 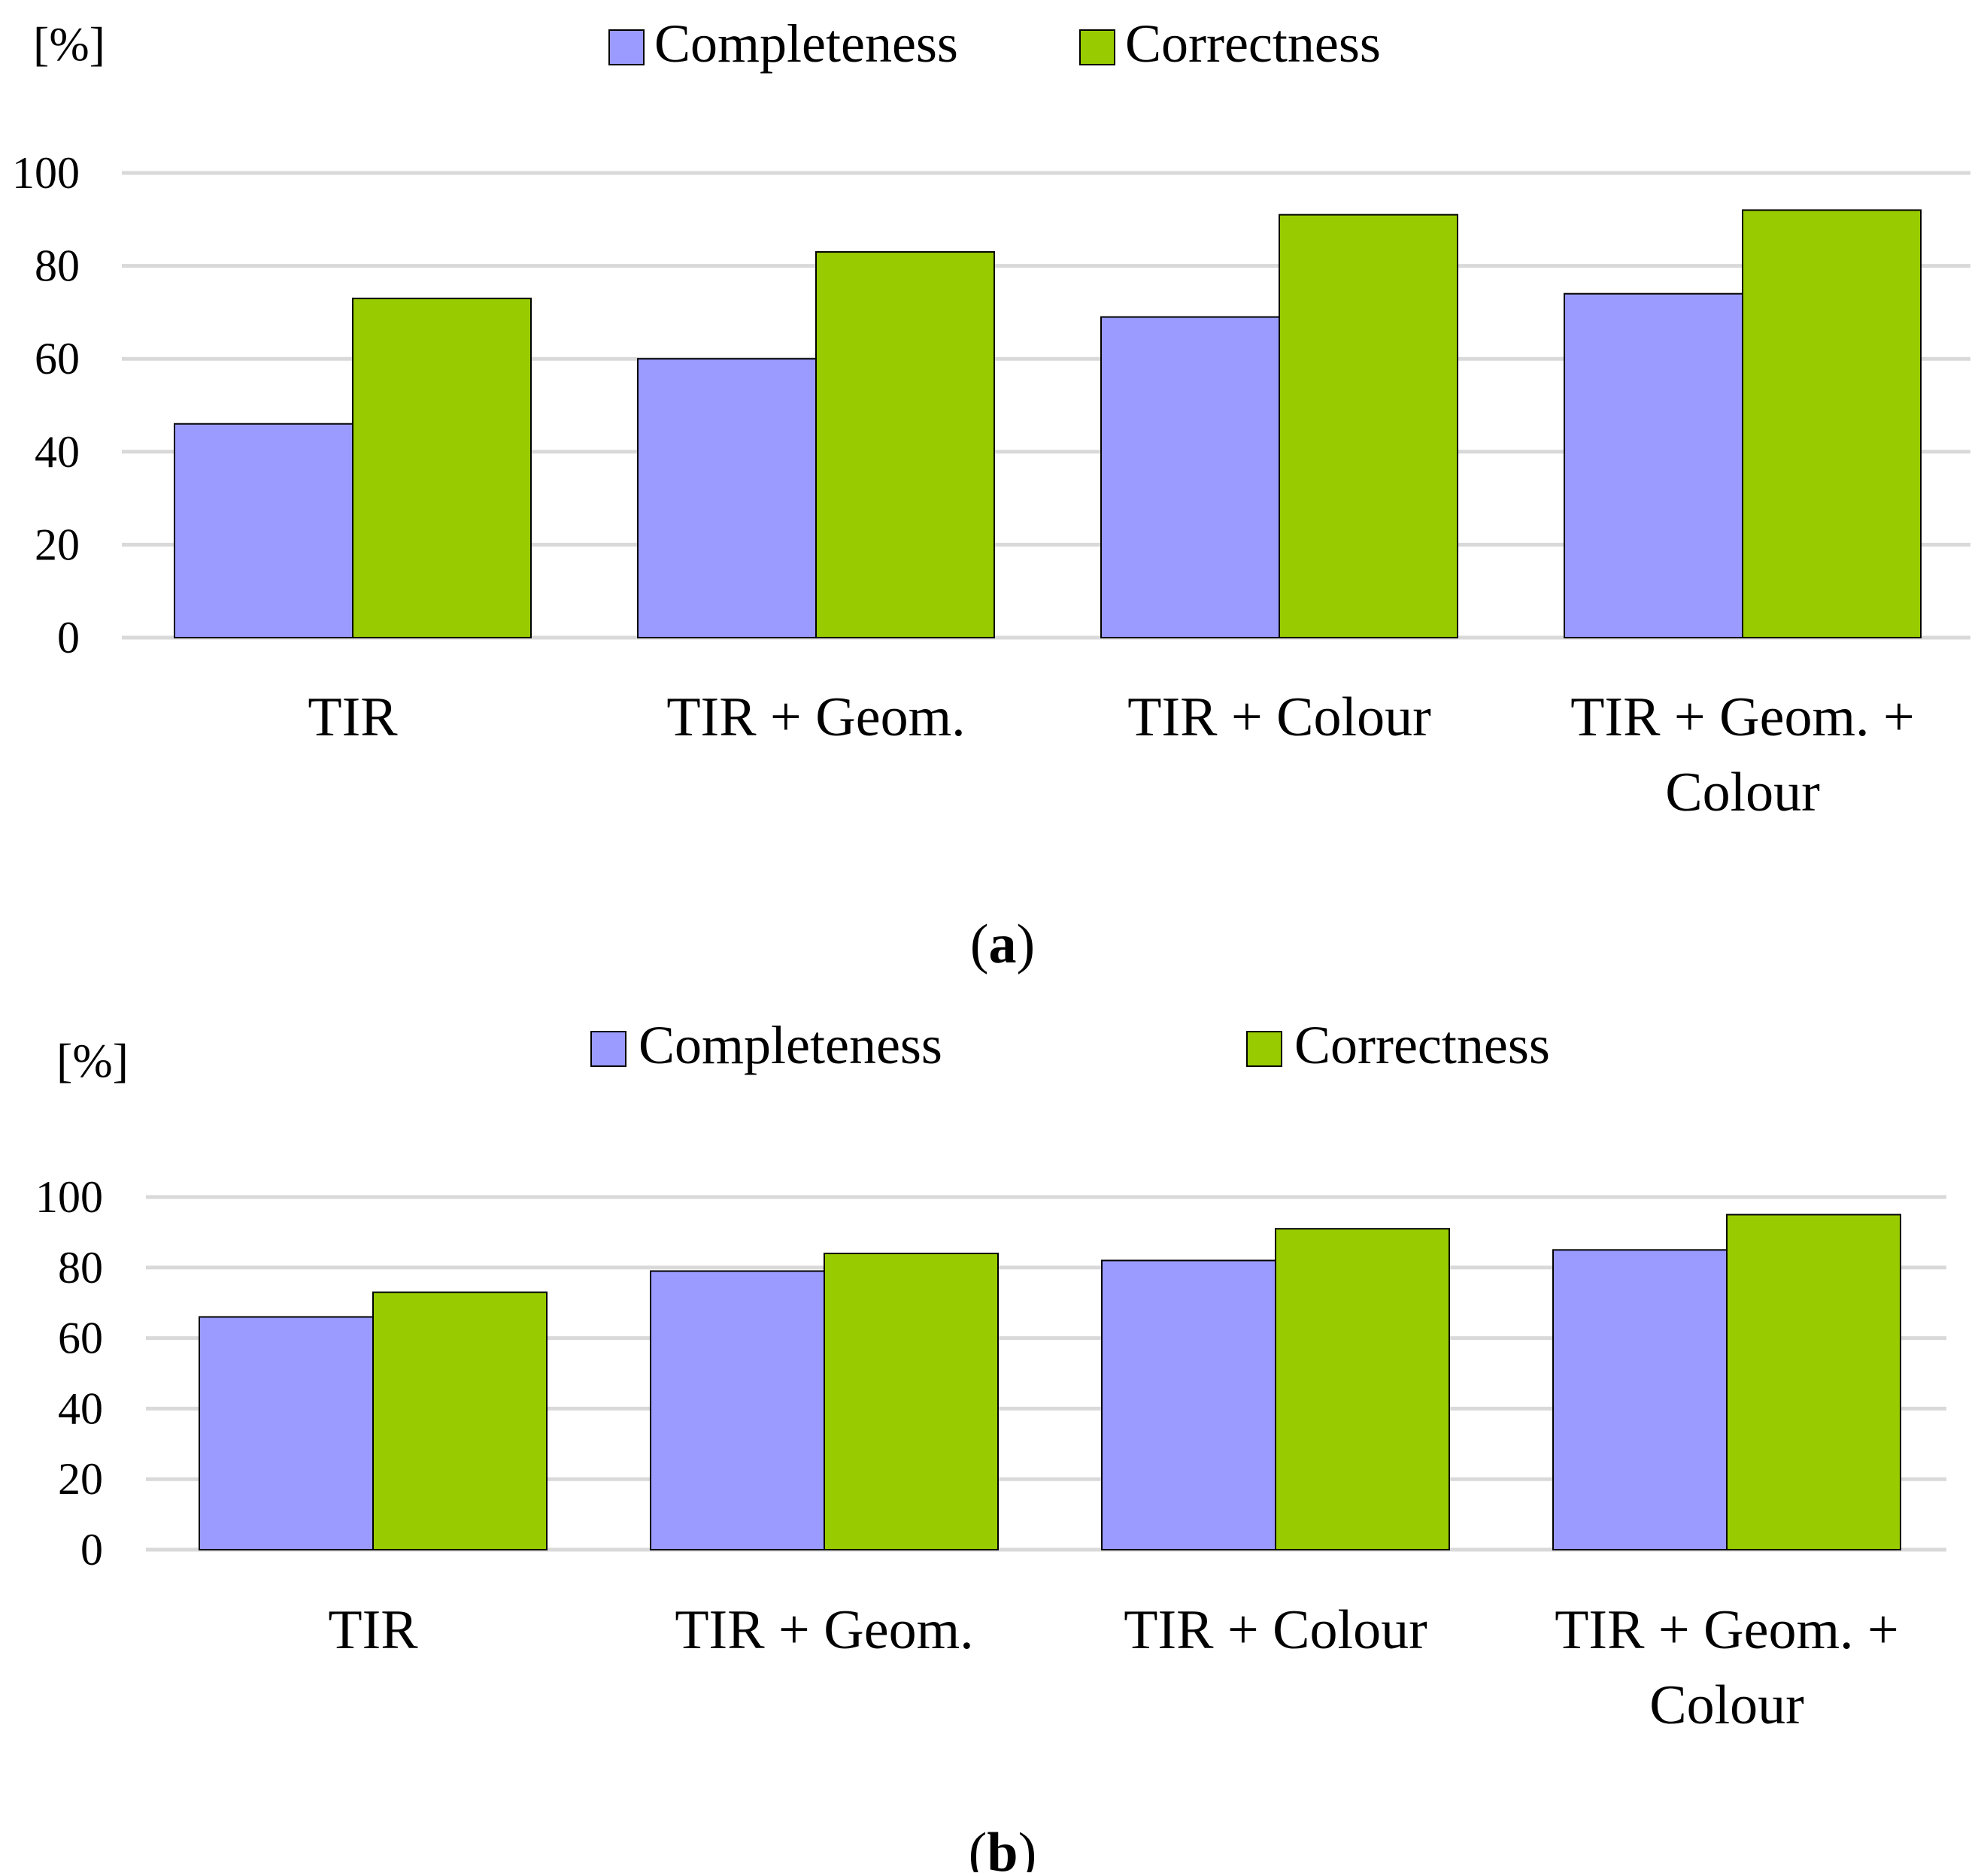 What do you see at coordinates (1190, 477) in the screenshot?
I see `bar-completeness-3: Completeness: 69` at bounding box center [1190, 477].